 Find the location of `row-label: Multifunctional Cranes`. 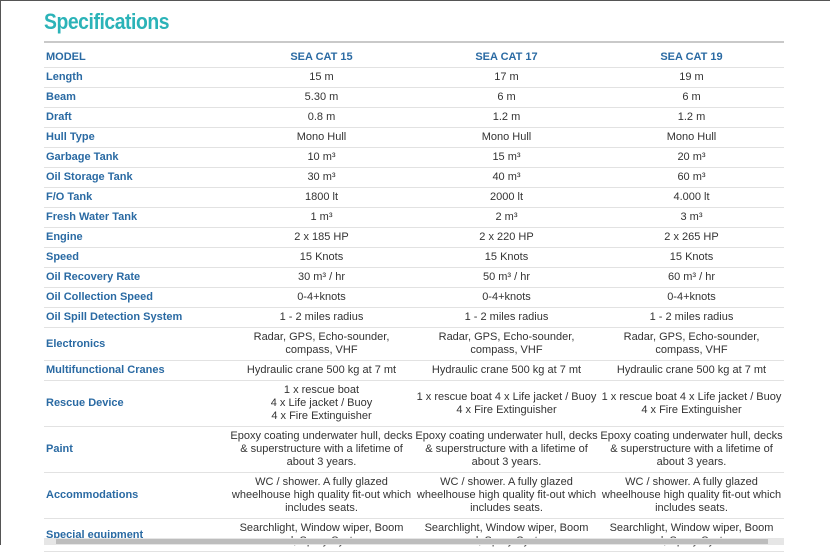

row-label: Multifunctional Cranes is located at coordinates (136, 370).